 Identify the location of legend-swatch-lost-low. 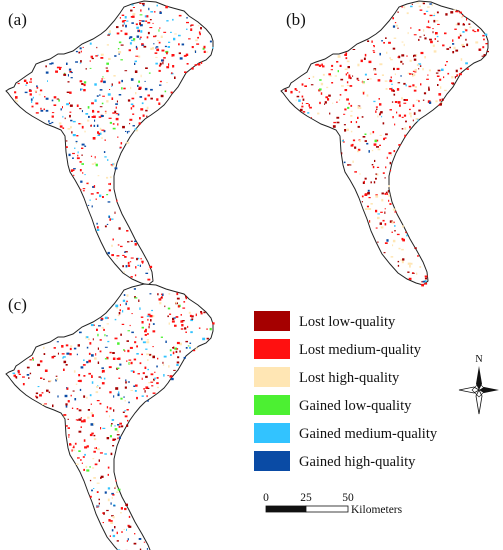
(272, 321).